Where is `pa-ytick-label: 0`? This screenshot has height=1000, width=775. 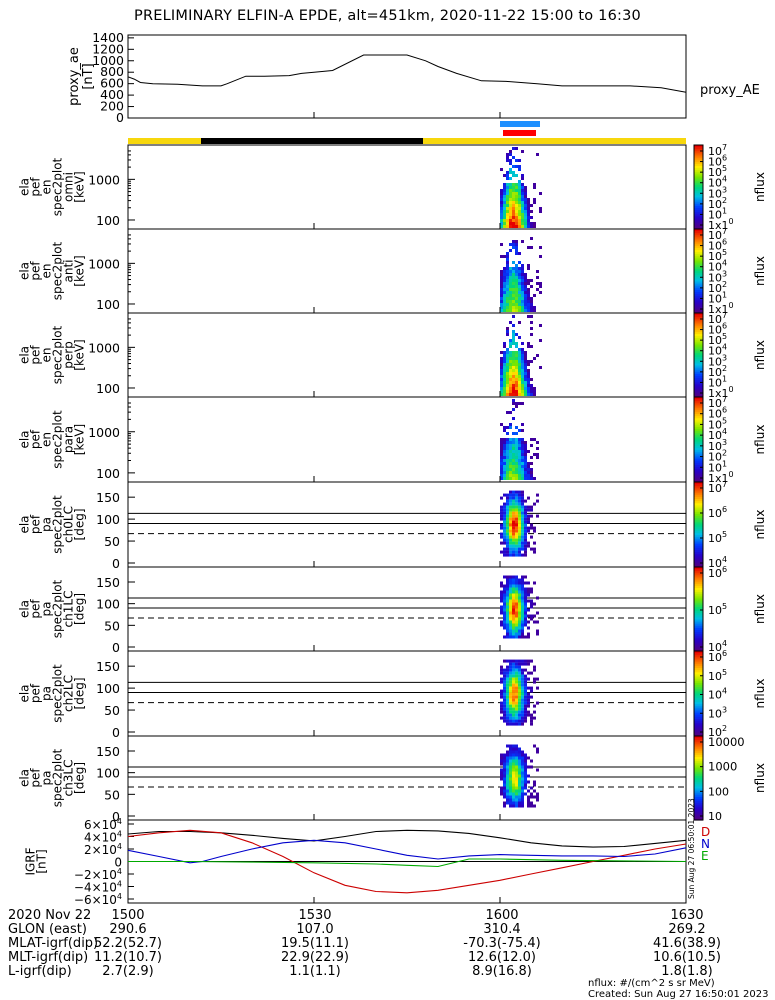 pa-ytick-label: 0 is located at coordinates (116, 563).